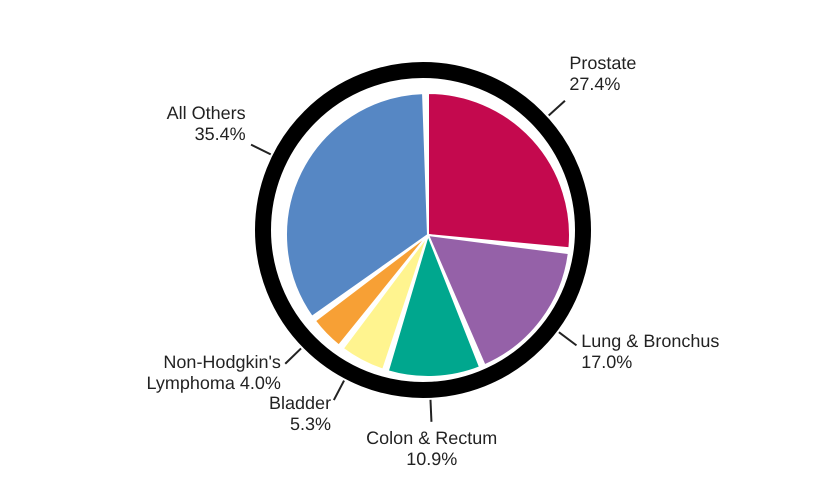  What do you see at coordinates (213, 372) in the screenshot?
I see `slice-label: Non-Hodgkin's Lymphoma 4.0%` at bounding box center [213, 372].